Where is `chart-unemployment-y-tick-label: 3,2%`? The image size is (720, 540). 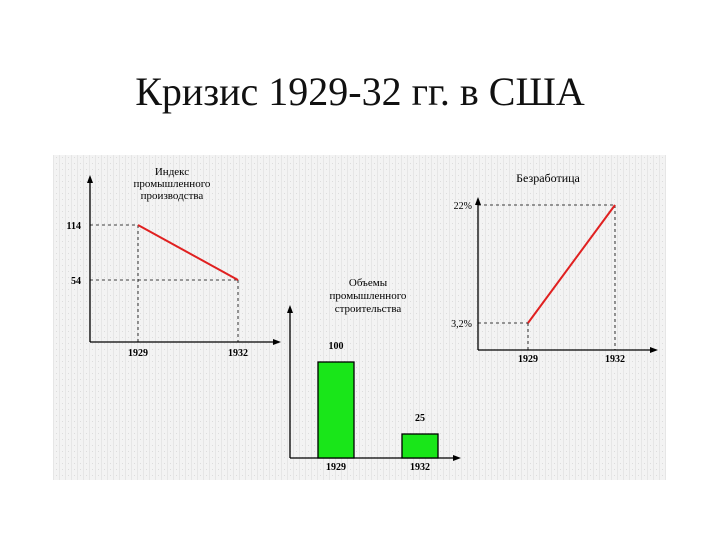
chart-unemployment-y-tick-label: 3,2% is located at coordinates (461, 324).